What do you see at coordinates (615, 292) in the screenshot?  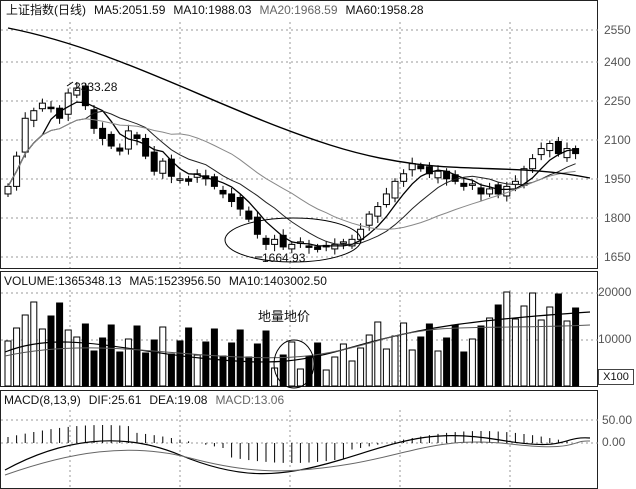 I see `volume-tick-20000: 20000` at bounding box center [615, 292].